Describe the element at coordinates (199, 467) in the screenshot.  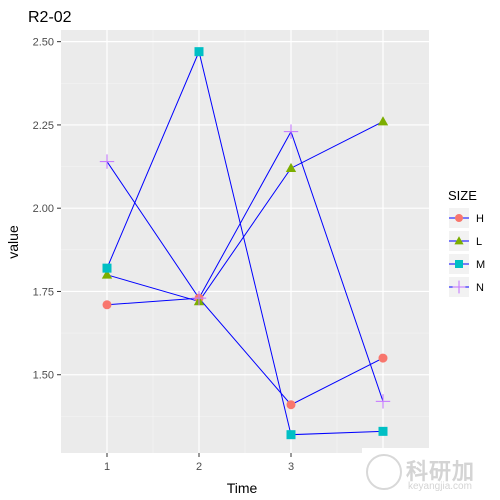
I see `x-tick-label: 2` at that location.